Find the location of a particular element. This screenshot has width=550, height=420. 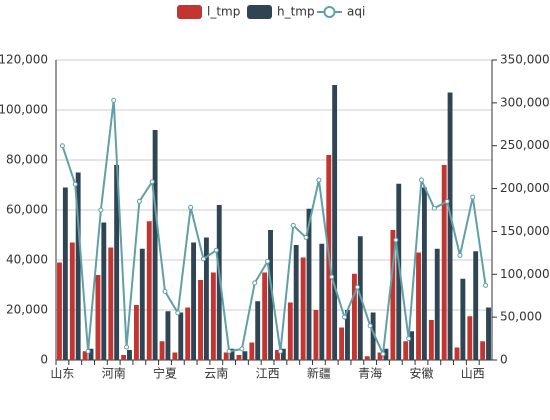

y-tick-label: 100,000 is located at coordinates (24, 110).